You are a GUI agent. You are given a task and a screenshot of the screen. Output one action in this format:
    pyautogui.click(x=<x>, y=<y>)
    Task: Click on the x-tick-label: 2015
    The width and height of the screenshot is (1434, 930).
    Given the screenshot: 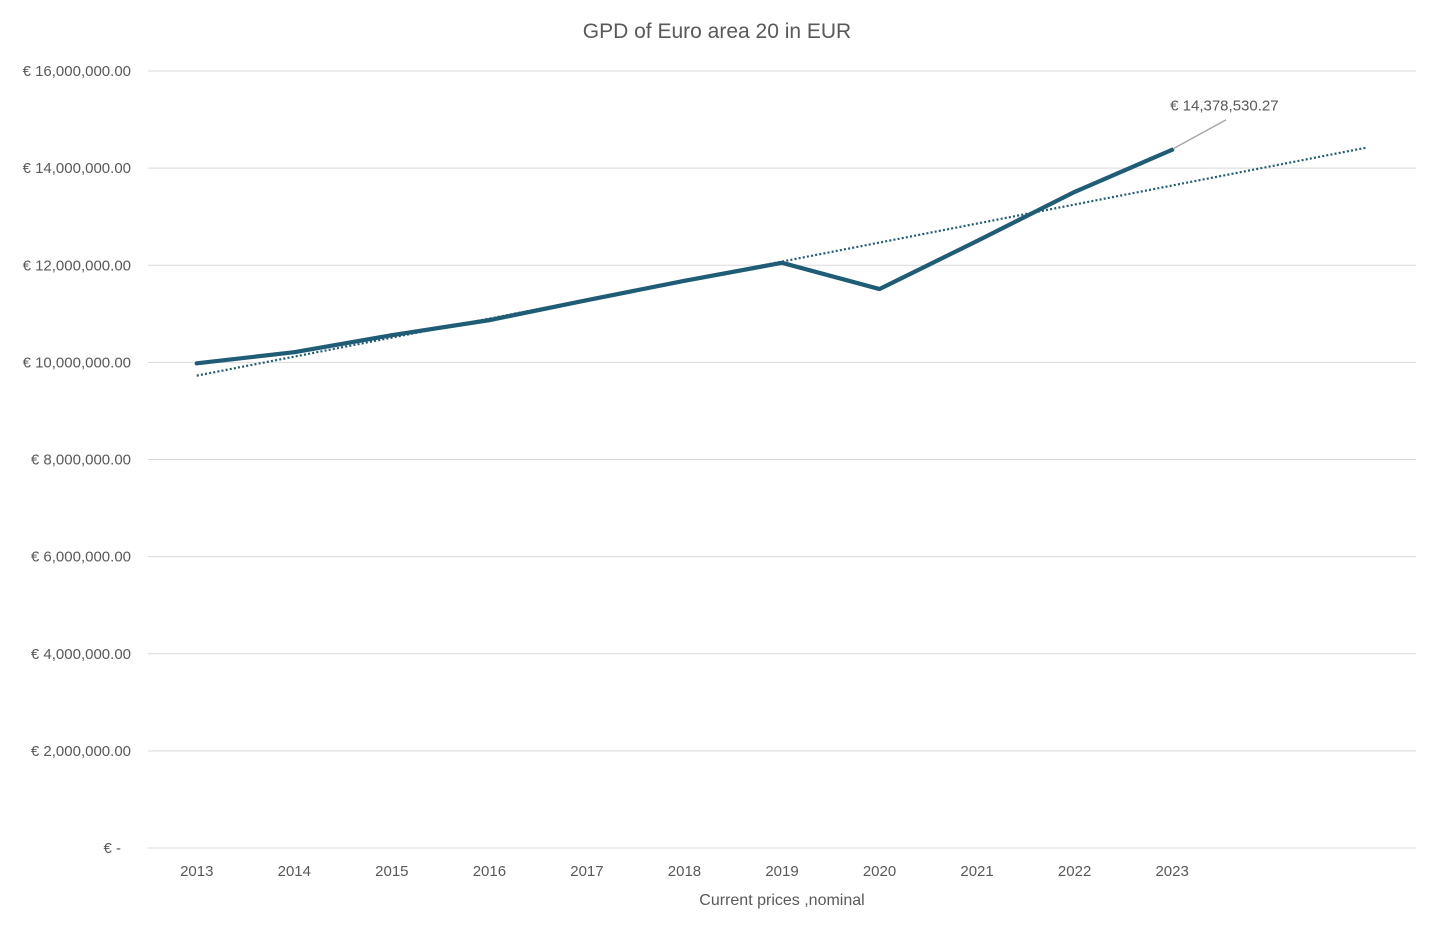 What is the action you would take?
    pyautogui.click(x=391, y=871)
    